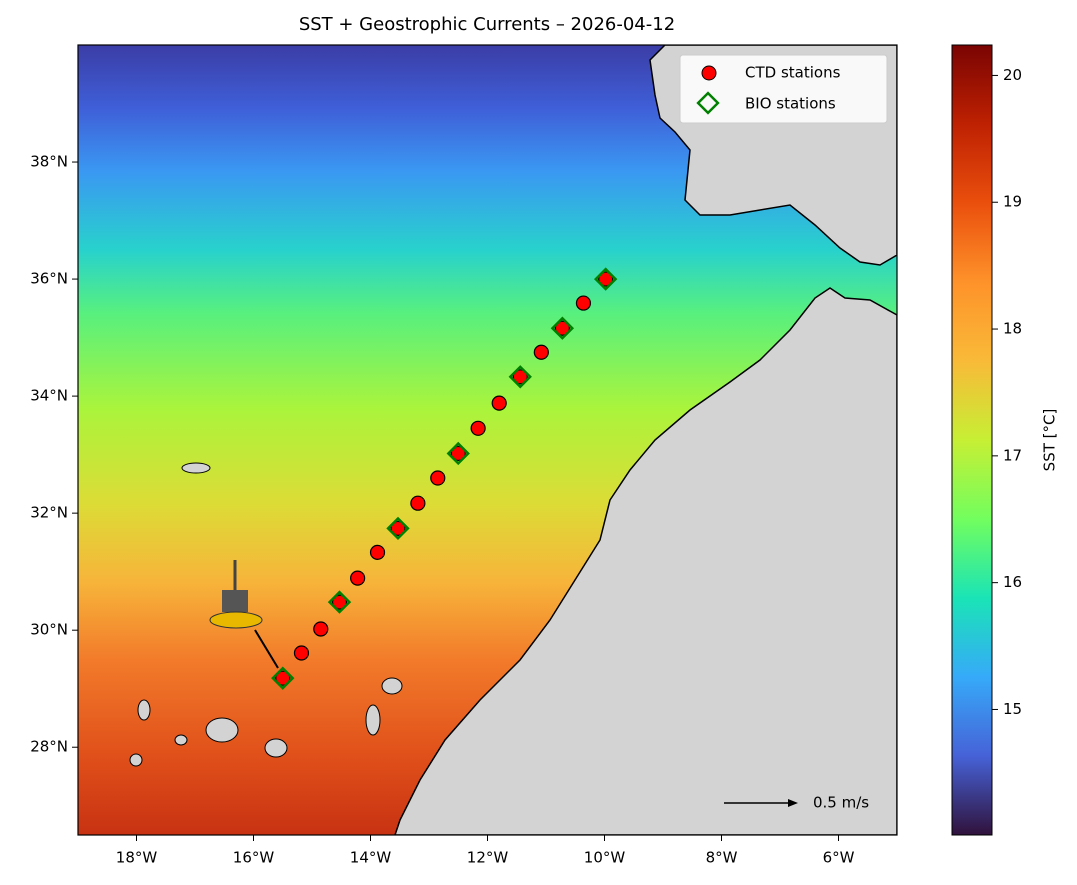 This screenshot has height=885, width=1077. I want to click on legend-label: BIO stations, so click(790, 104).